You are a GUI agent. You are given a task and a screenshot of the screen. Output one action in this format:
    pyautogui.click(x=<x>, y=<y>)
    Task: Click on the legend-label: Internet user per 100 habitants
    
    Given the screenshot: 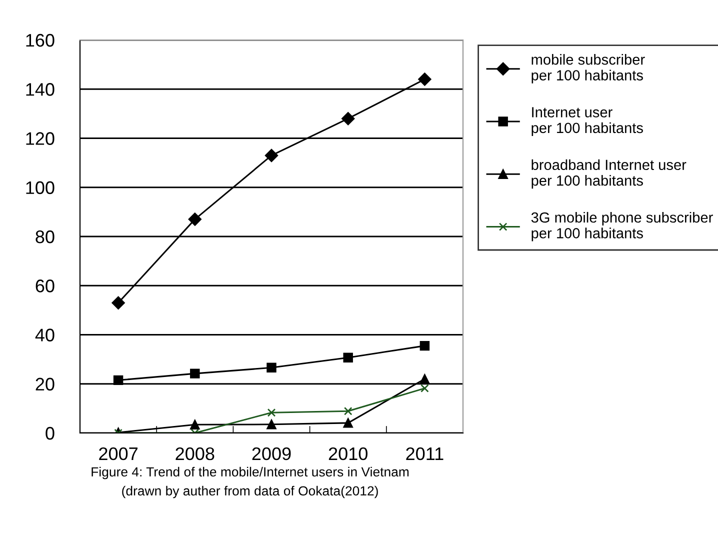 What is the action you would take?
    pyautogui.click(x=587, y=121)
    